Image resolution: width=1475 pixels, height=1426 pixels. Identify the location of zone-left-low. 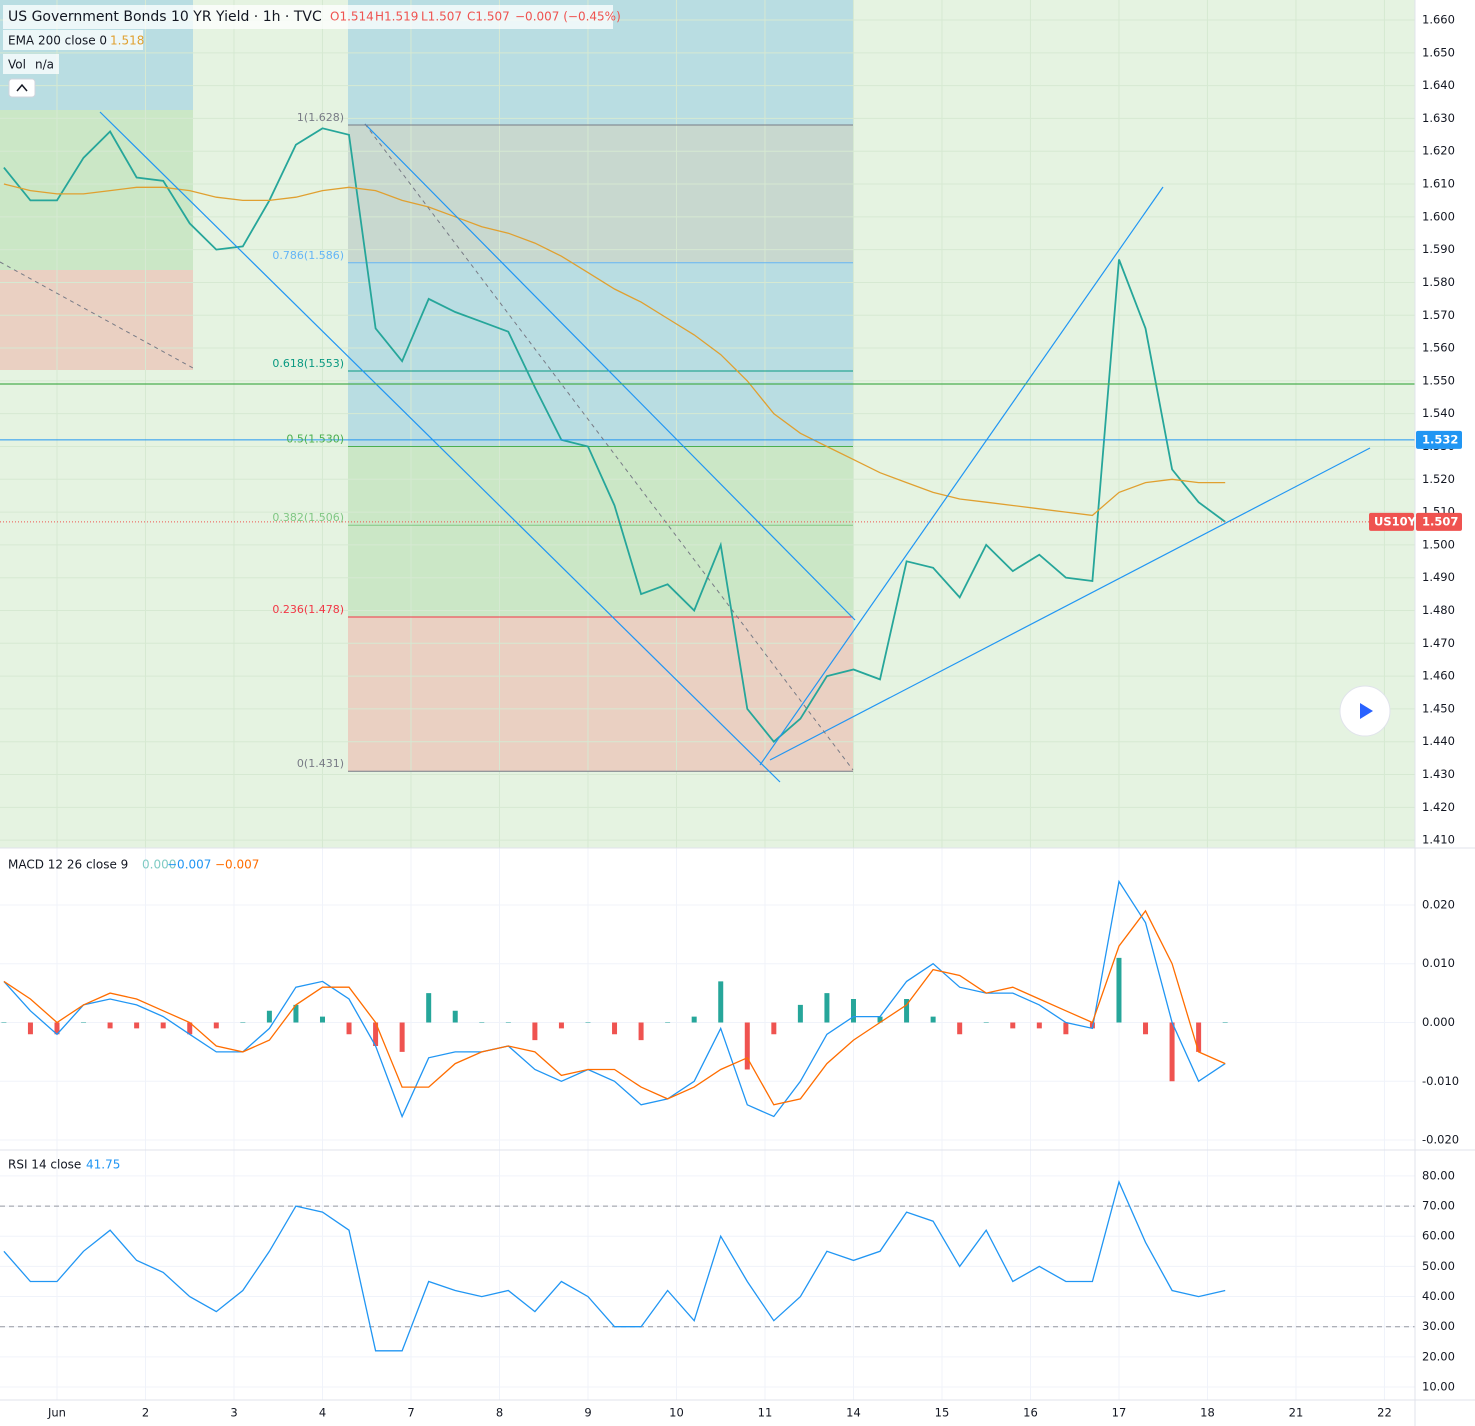
(96, 320).